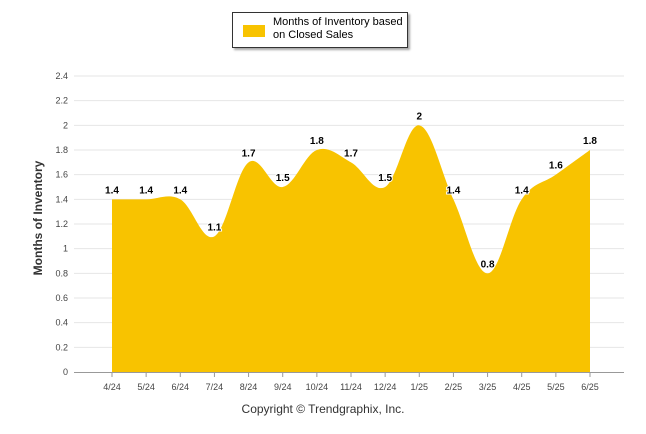  What do you see at coordinates (249, 387) in the screenshot?
I see `x-tick-label: 8/24` at bounding box center [249, 387].